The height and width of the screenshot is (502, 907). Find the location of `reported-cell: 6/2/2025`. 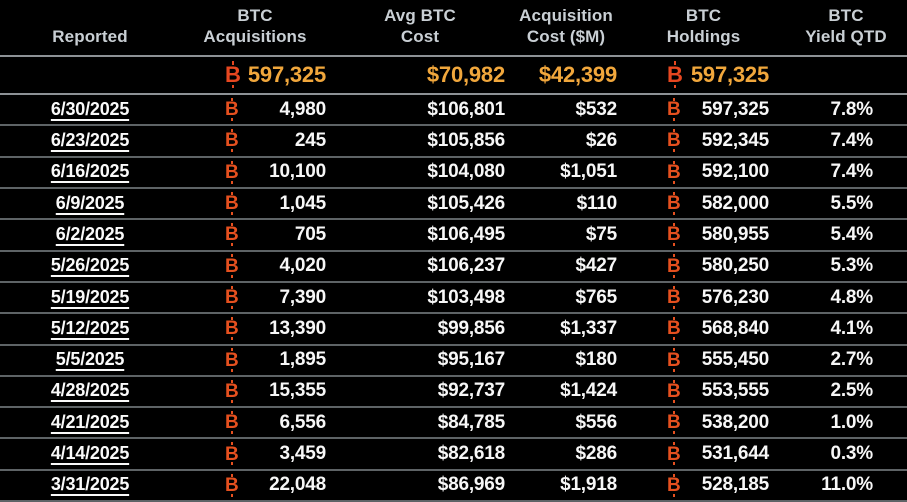

reported-cell: 6/2/2025 is located at coordinates (90, 235).